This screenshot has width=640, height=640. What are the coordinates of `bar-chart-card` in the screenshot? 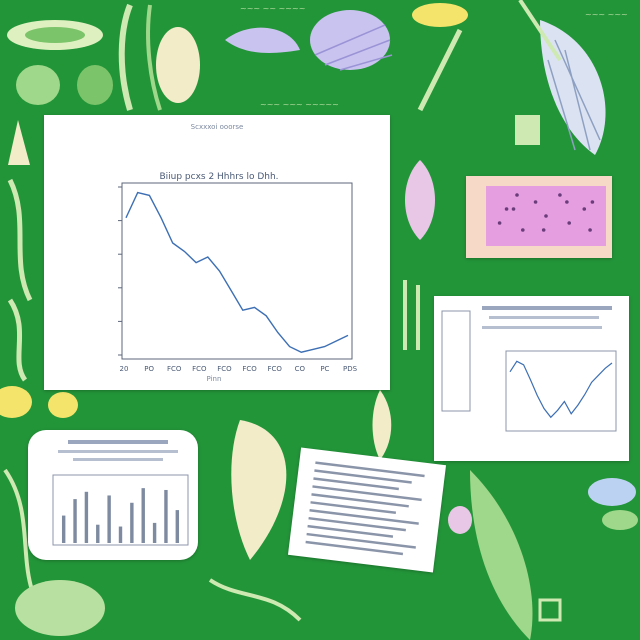 It's located at (113, 495).